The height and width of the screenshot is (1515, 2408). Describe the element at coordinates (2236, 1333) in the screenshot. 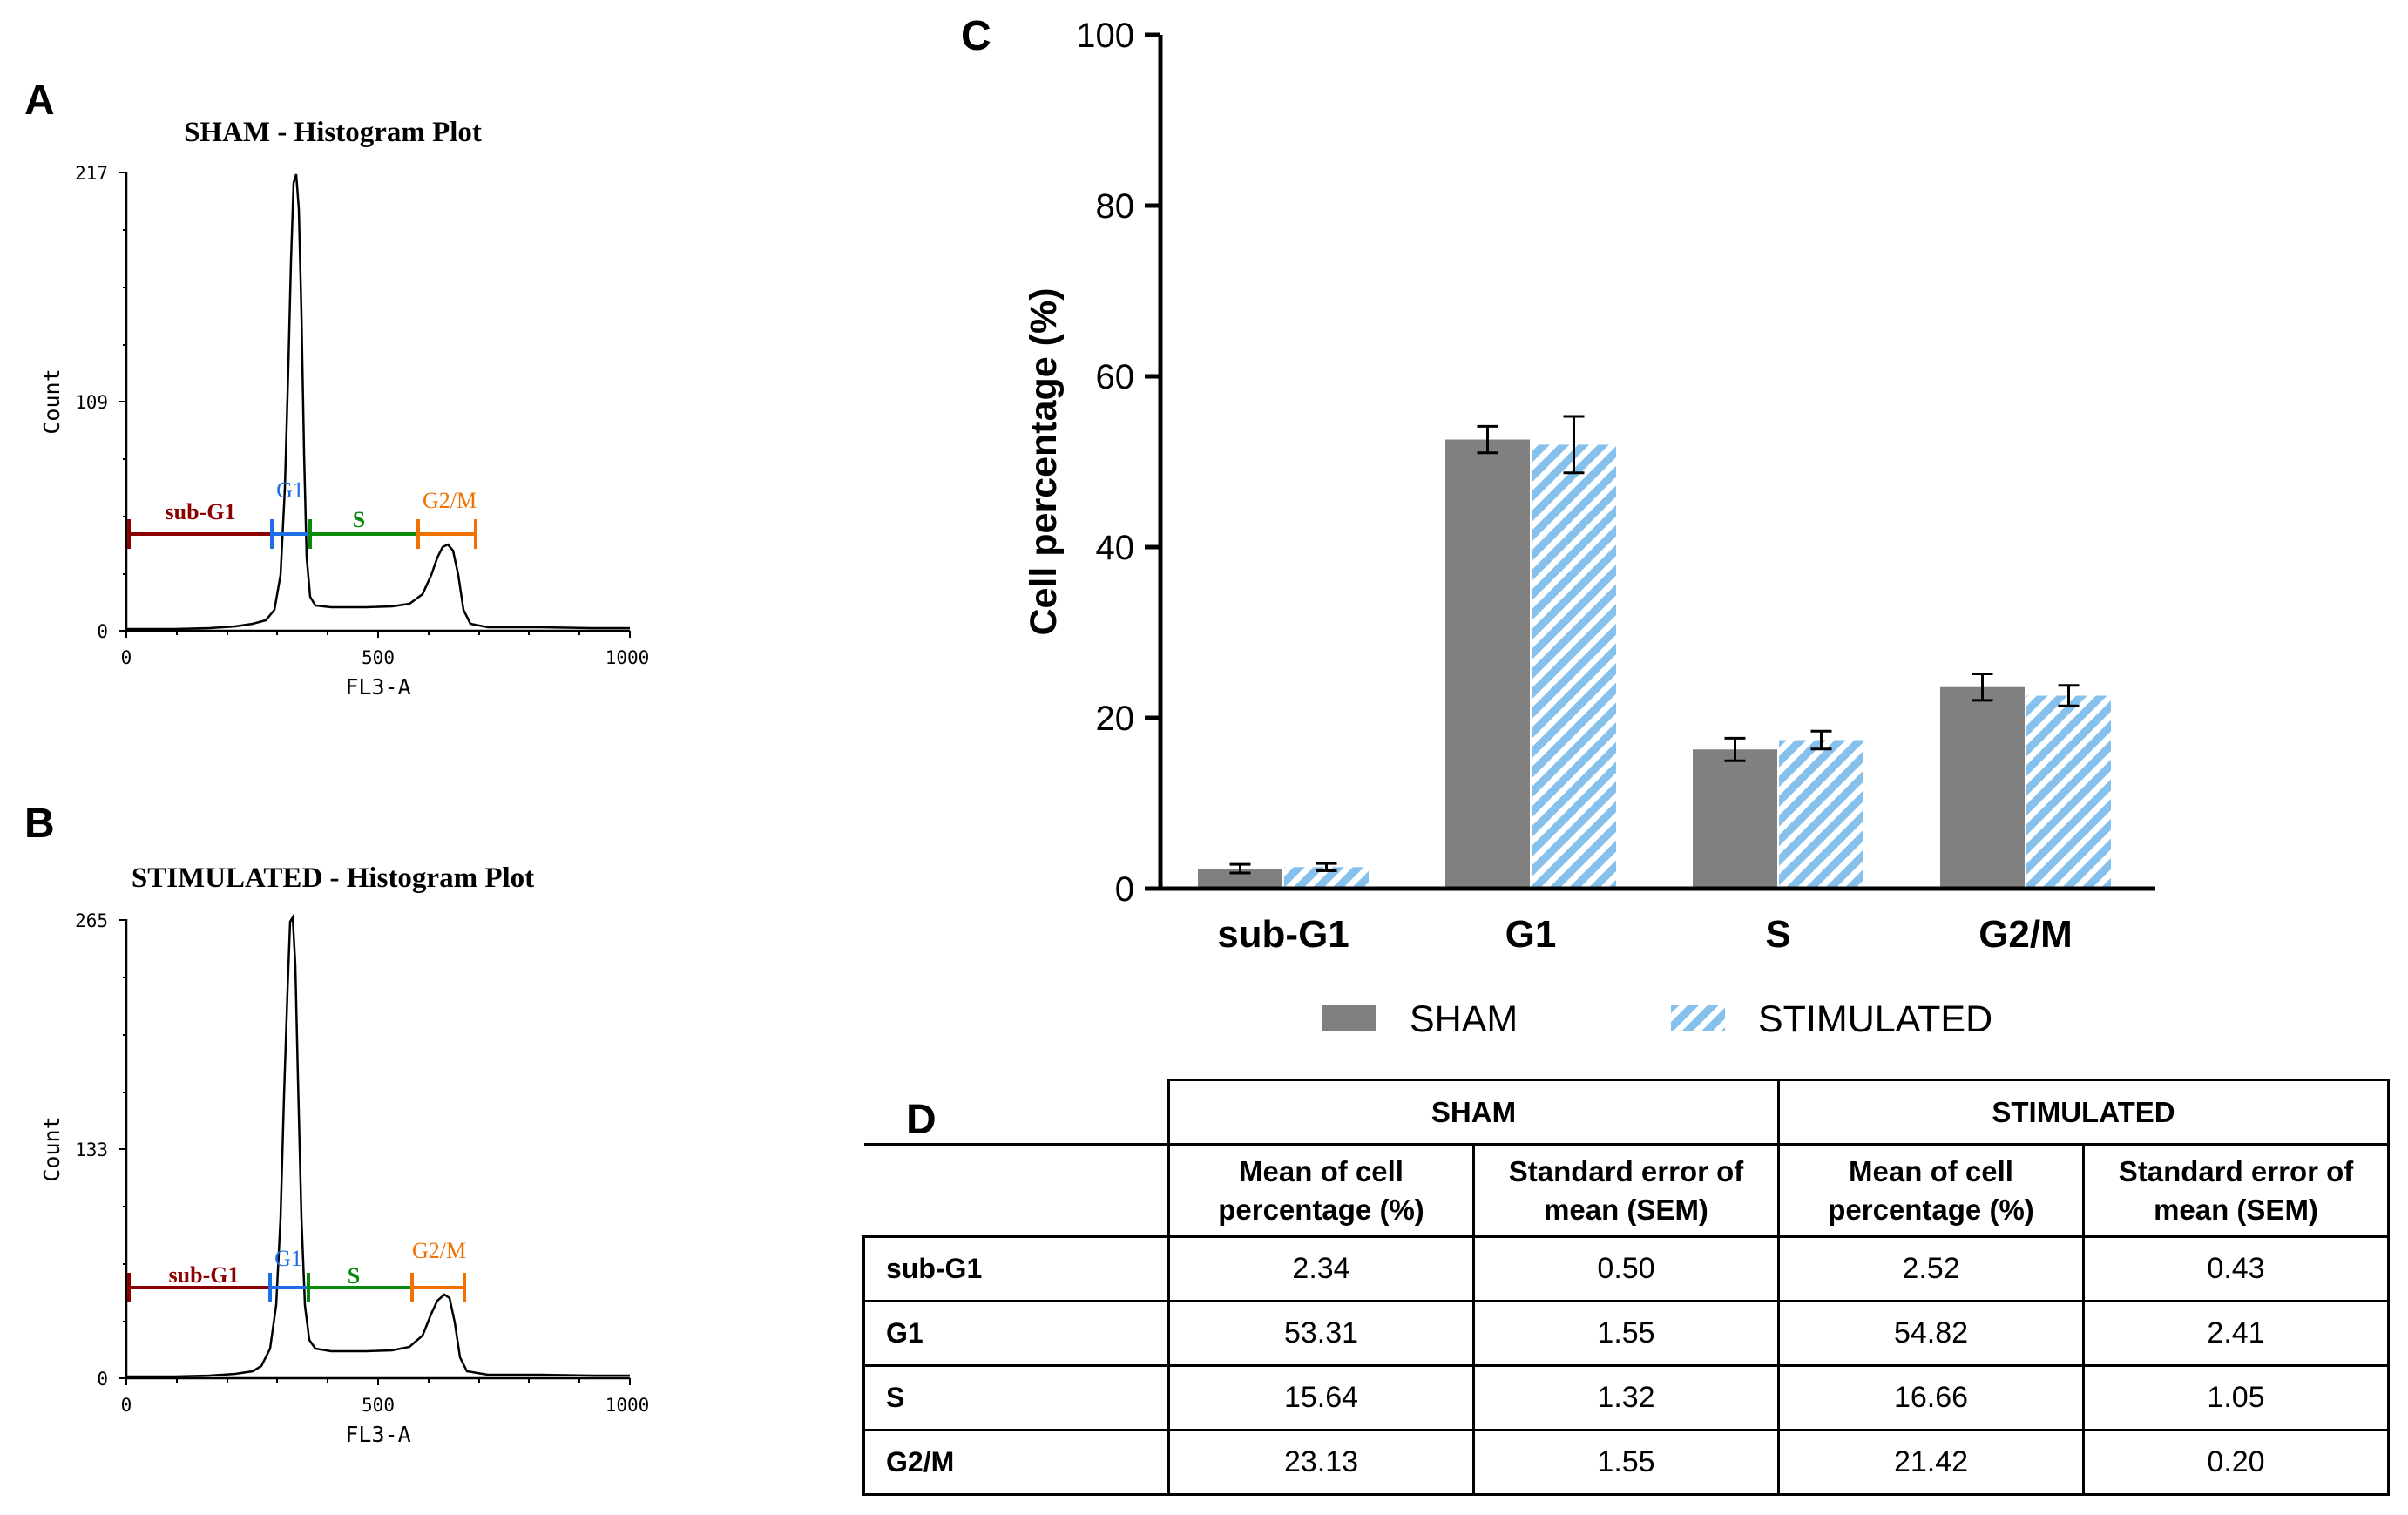

I see `cell-value: 2.41` at that location.